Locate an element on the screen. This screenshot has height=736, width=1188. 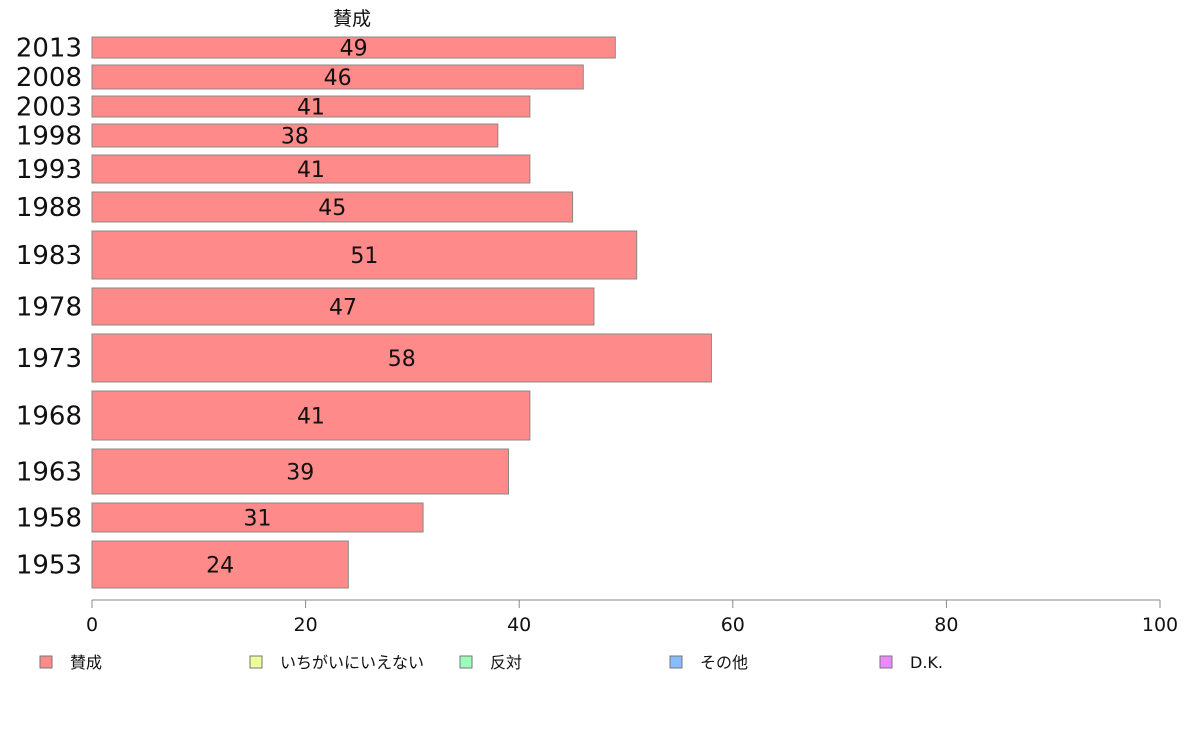
category-label-1958: 1958 is located at coordinates (49, 519).